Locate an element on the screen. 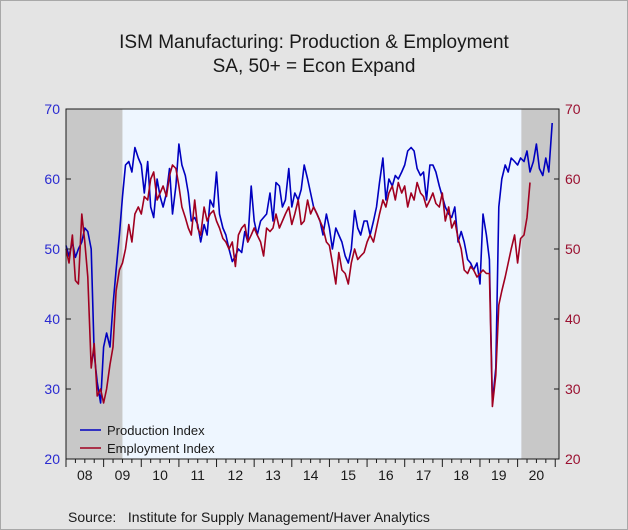 Image resolution: width=628 pixels, height=530 pixels. x-tick-label: 20 is located at coordinates (537, 475).